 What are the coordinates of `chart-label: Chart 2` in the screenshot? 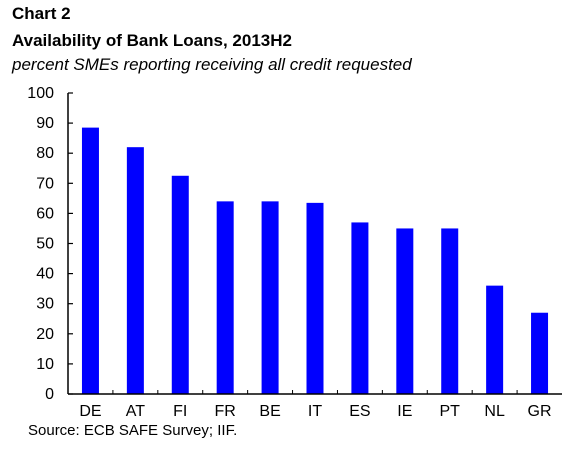 It's located at (41, 13).